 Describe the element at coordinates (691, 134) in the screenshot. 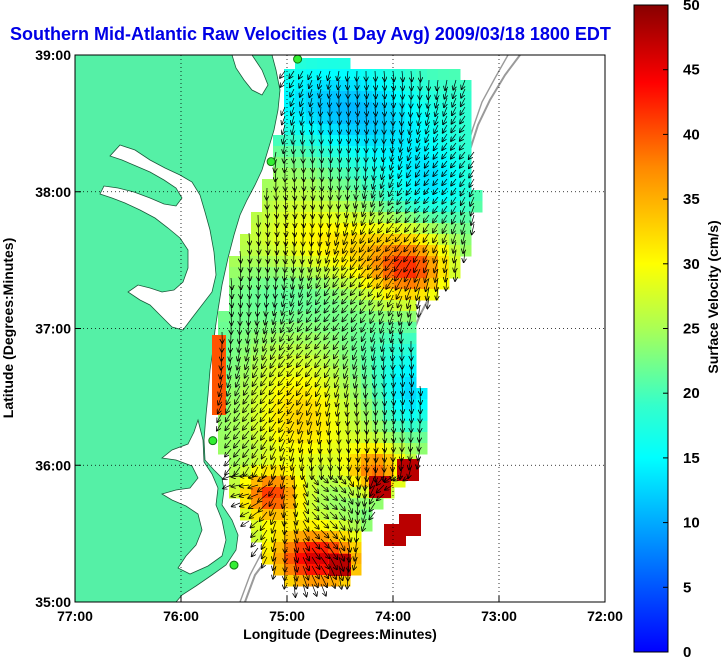

I see `colorbar-tick-label: 40` at that location.